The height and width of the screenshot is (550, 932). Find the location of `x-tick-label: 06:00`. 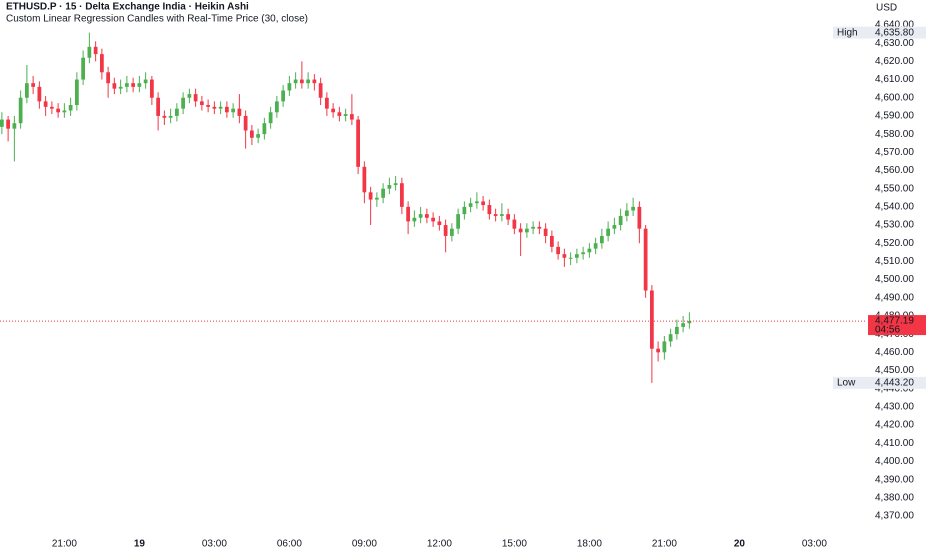

x-tick-label: 06:00 is located at coordinates (289, 544).